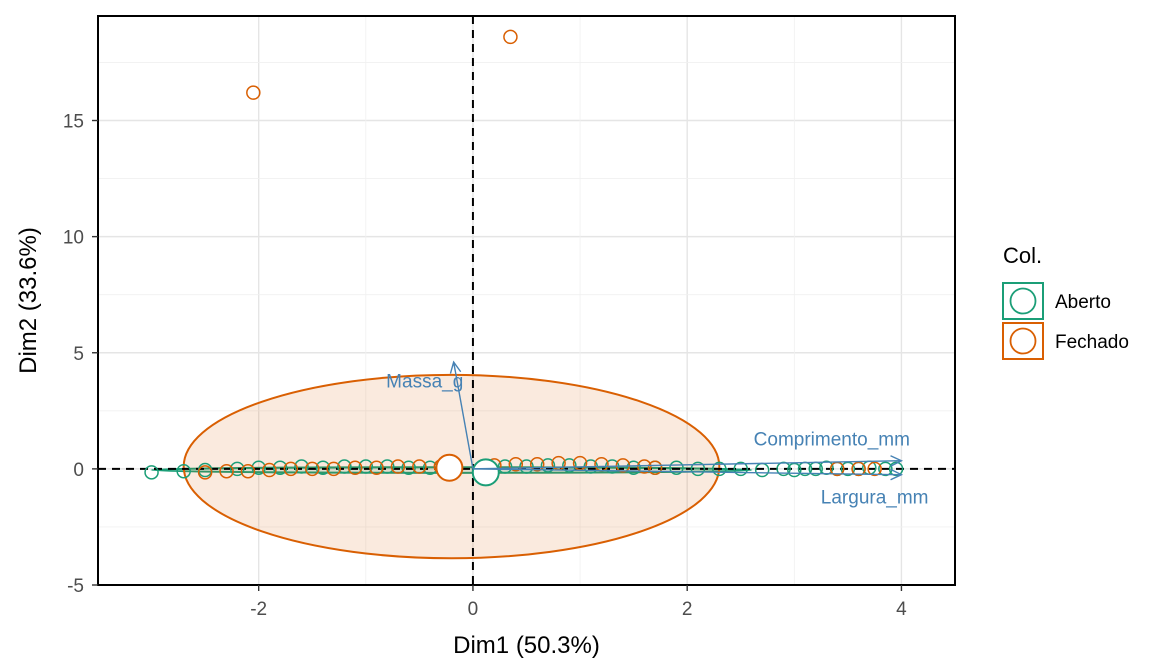  What do you see at coordinates (449, 467) in the screenshot?
I see `centroid-fechado` at bounding box center [449, 467].